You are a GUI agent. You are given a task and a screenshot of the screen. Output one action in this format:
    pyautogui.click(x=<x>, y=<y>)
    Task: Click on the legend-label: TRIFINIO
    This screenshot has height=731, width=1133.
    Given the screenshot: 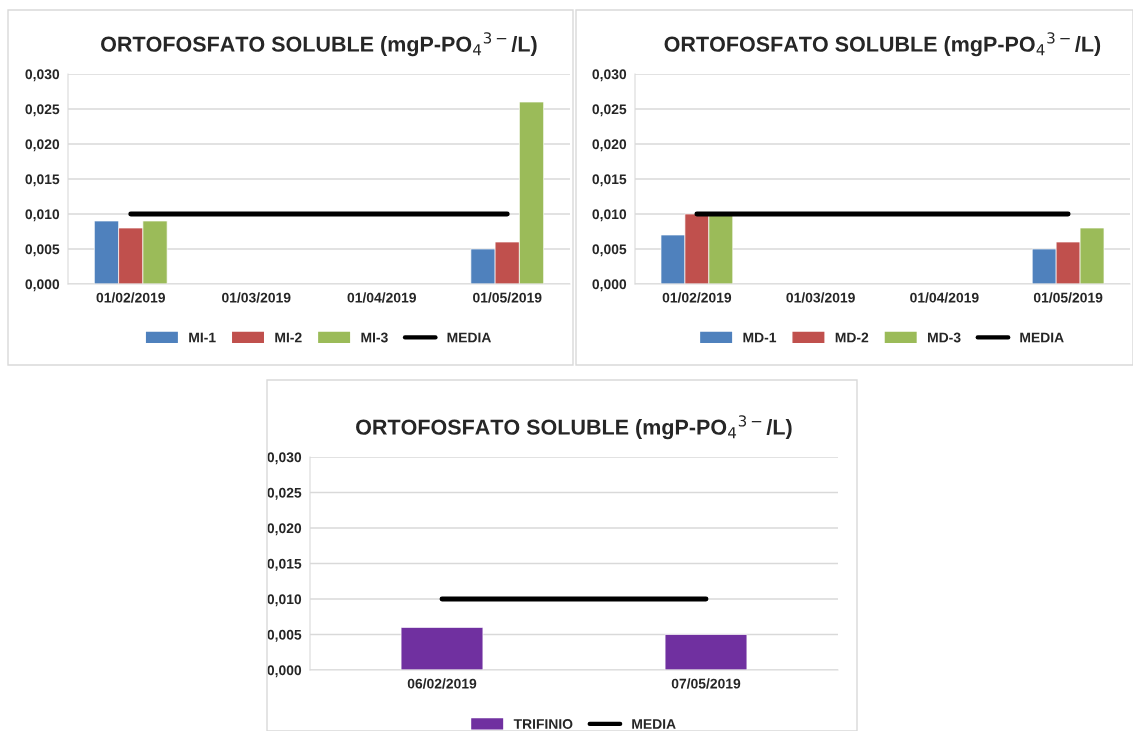 What is the action you would take?
    pyautogui.click(x=543, y=724)
    